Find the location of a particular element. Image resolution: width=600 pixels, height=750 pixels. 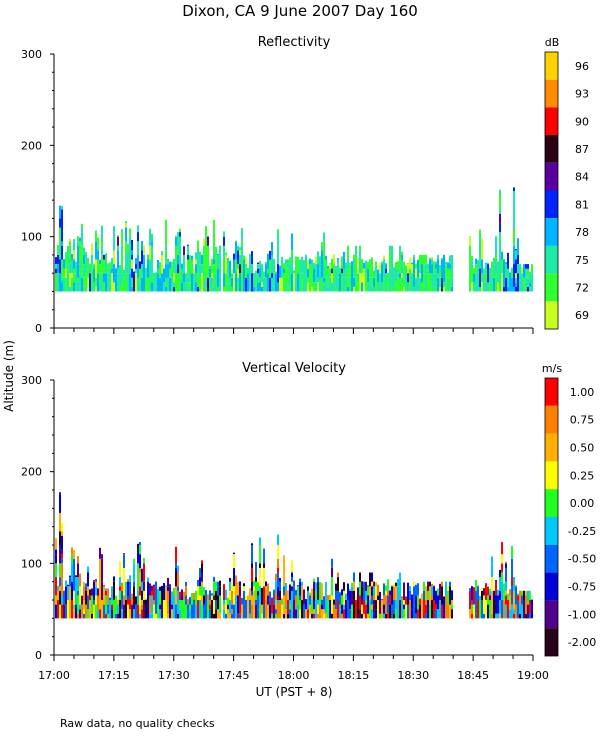

y-axis-label: Altitude (m) is located at coordinates (9, 376).